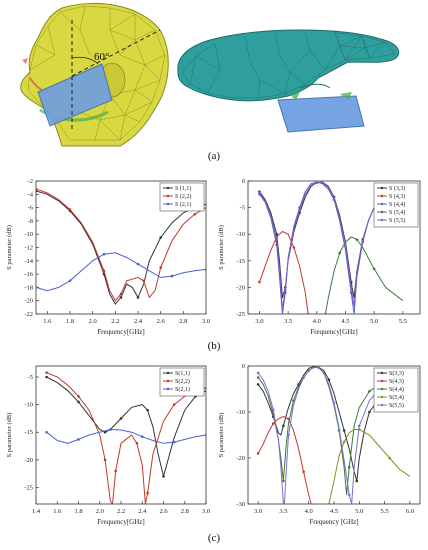  What do you see at coordinates (183, 204) in the screenshot?
I see `legend-label: S (2,1)` at bounding box center [183, 204].